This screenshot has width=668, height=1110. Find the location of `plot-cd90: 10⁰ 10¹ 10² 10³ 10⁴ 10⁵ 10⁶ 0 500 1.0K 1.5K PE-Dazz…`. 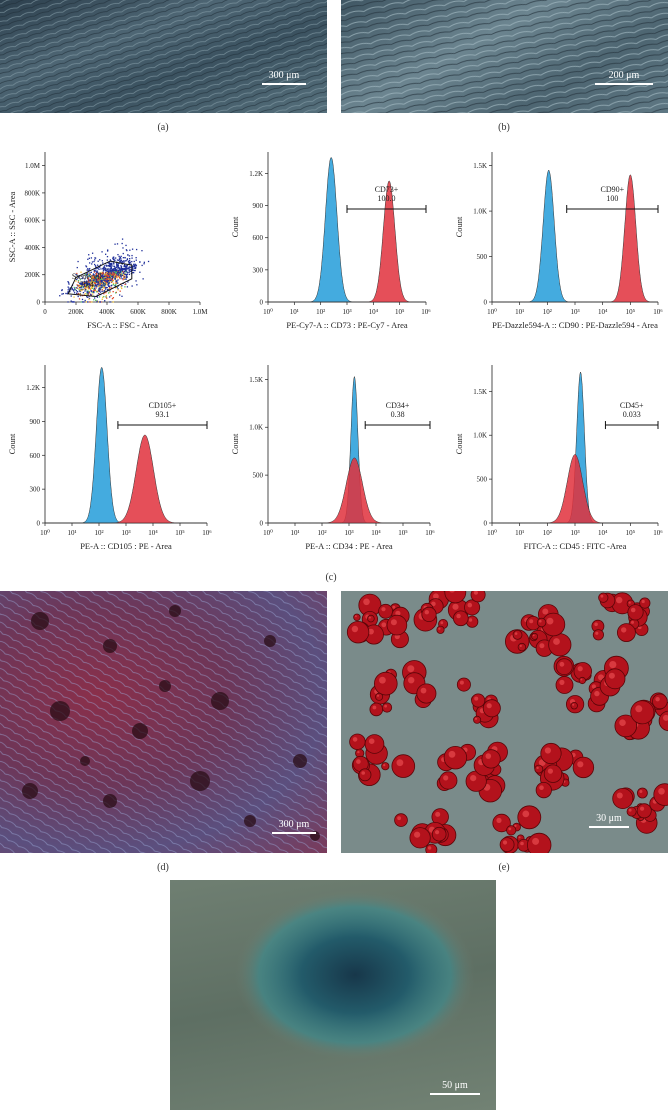

plot-cd90: 10⁰ 10¹ 10² 10³ 10⁴ 10⁵ 10⁶ 0 500 1.0K 1.5K PE-Dazz… is located at coordinates (558, 241).